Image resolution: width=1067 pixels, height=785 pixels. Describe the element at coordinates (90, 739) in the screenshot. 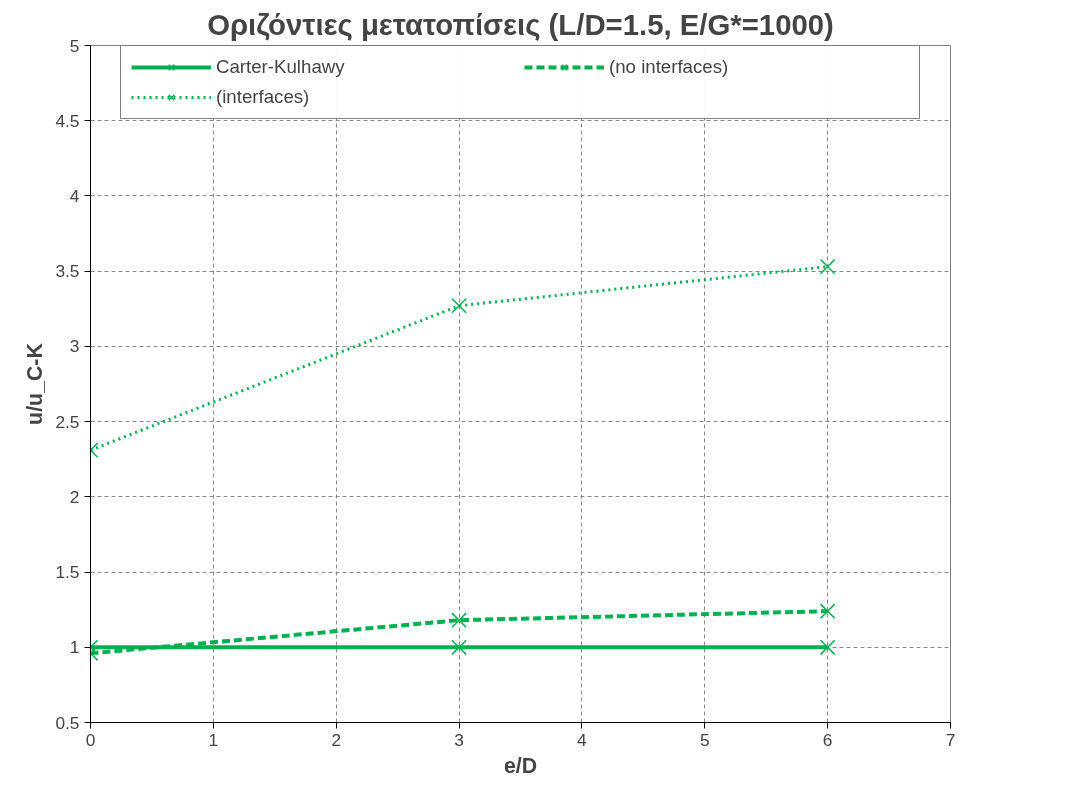

I see `x-tick-label: 0` at that location.